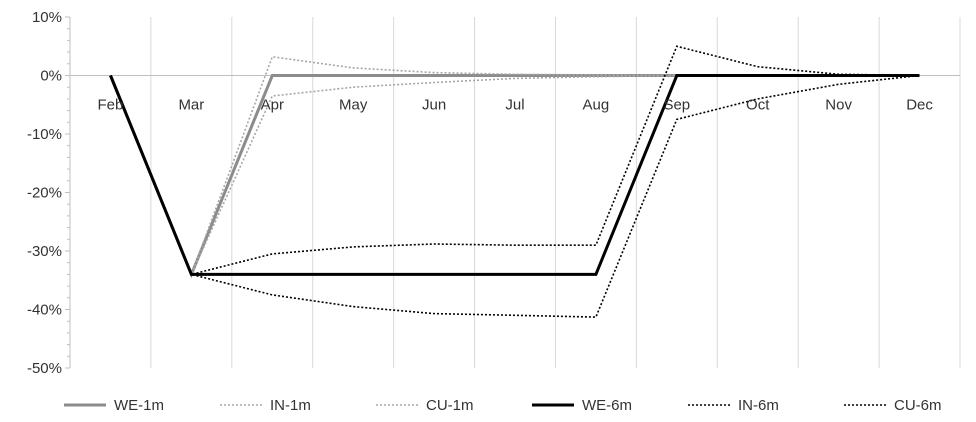 This screenshot has height=422, width=976. Describe the element at coordinates (434, 105) in the screenshot. I see `x-tick-label: Jun` at that location.